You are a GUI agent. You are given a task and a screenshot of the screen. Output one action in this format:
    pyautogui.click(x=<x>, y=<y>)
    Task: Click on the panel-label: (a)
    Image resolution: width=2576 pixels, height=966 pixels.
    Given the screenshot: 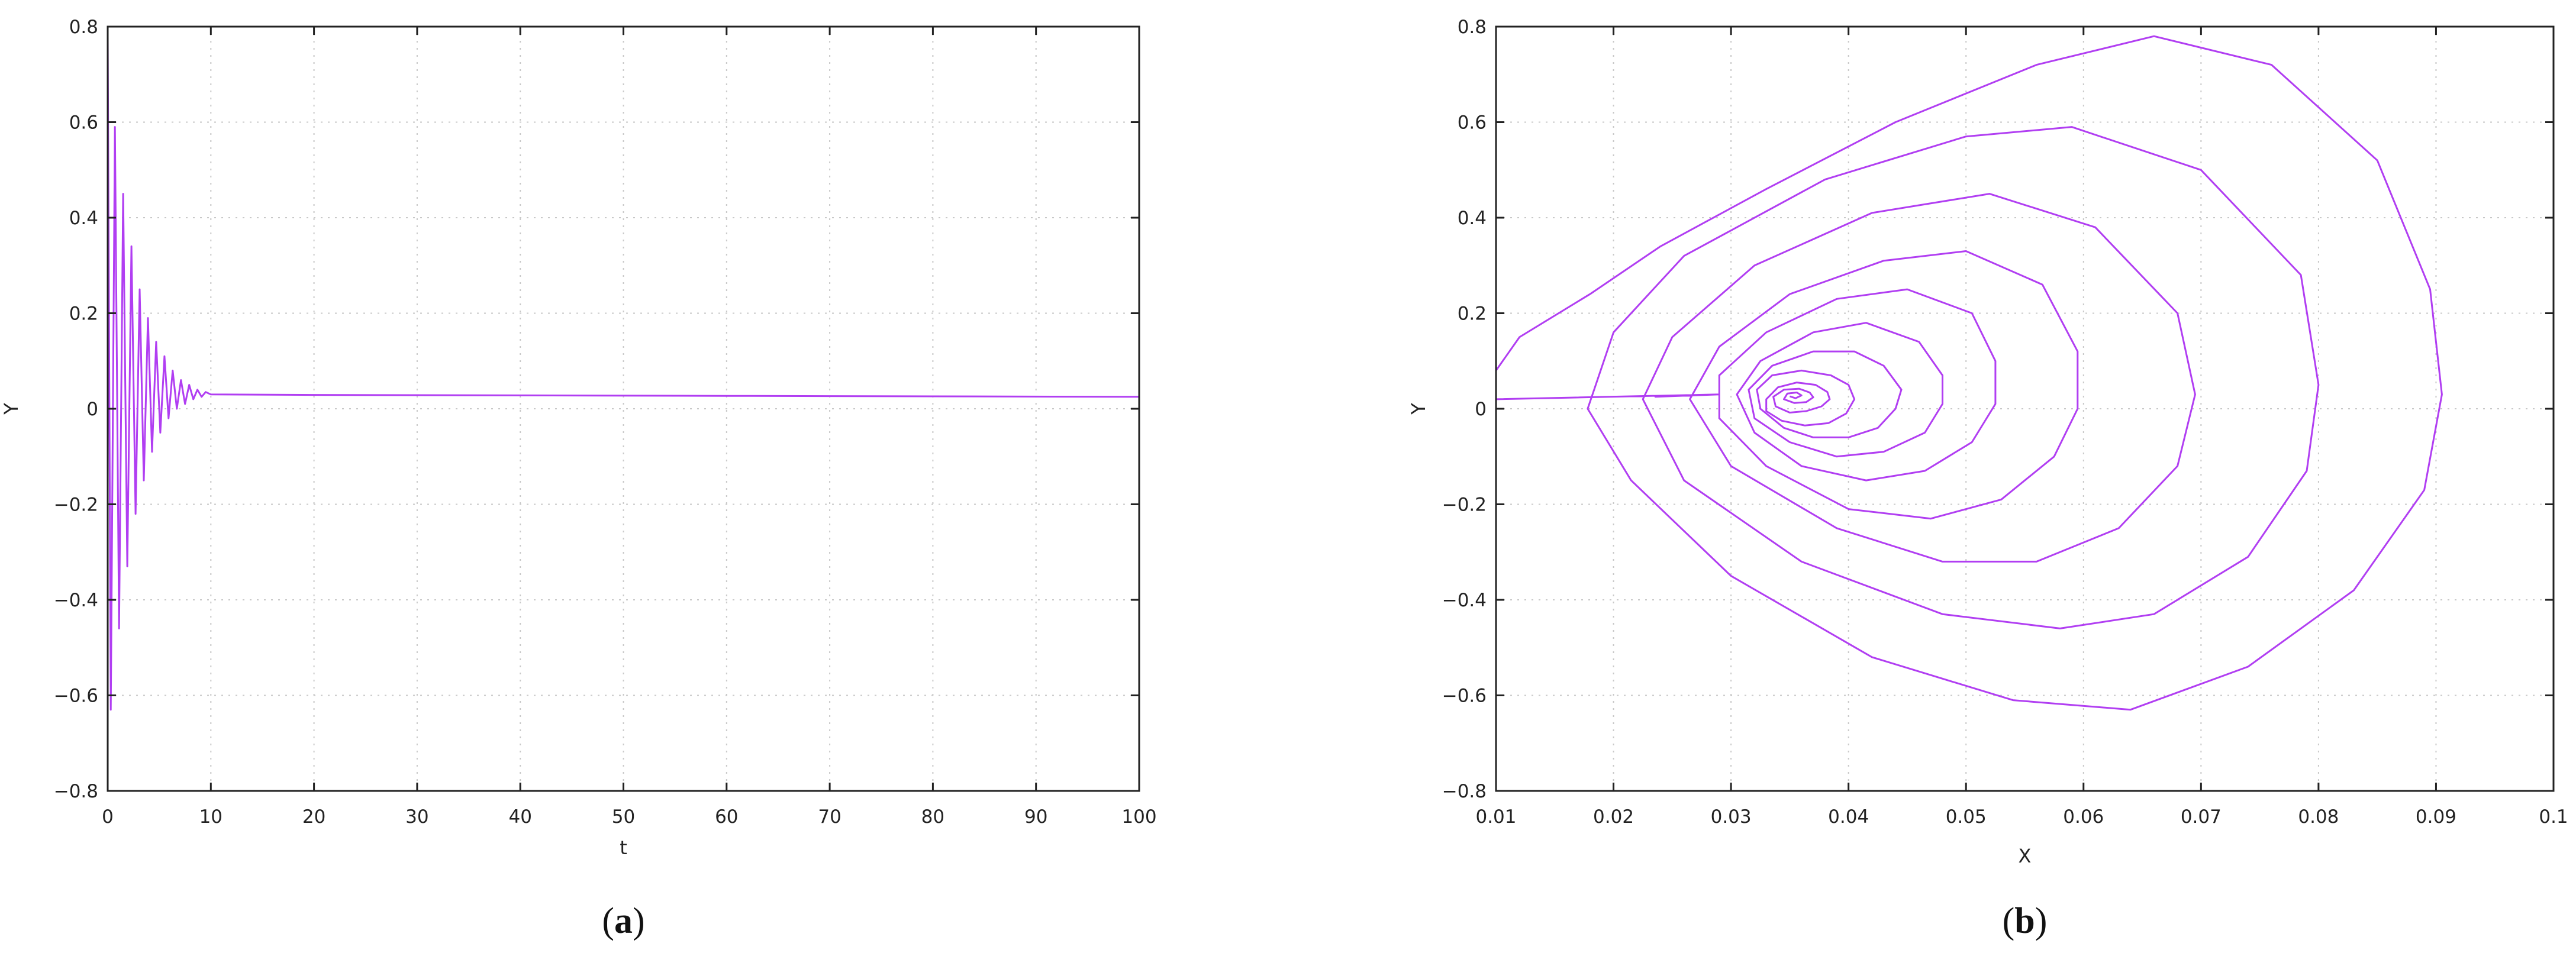 What is the action you would take?
    pyautogui.click(x=623, y=921)
    